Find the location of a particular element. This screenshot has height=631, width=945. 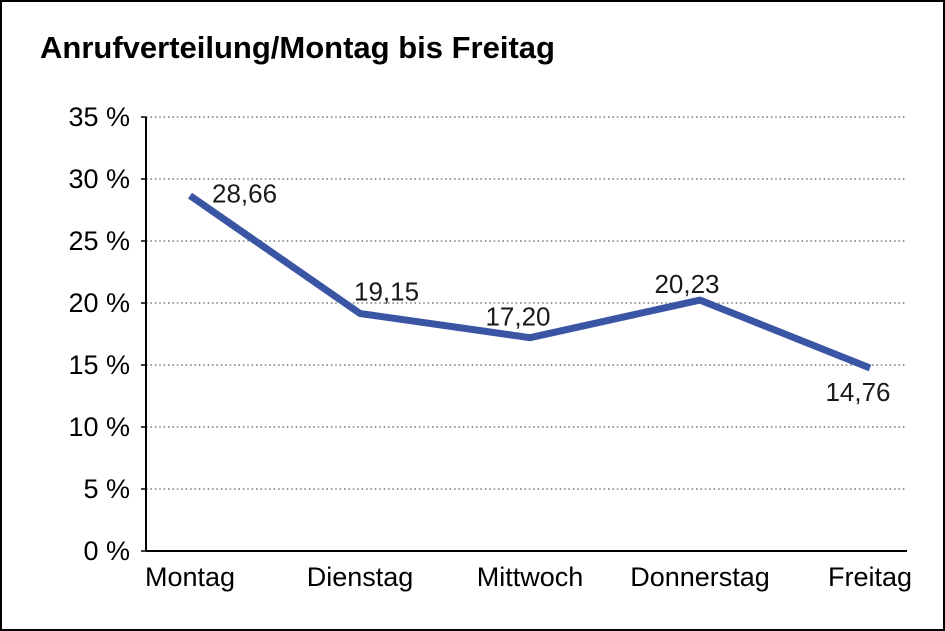

data-point-label: 14,76 is located at coordinates (857, 392).